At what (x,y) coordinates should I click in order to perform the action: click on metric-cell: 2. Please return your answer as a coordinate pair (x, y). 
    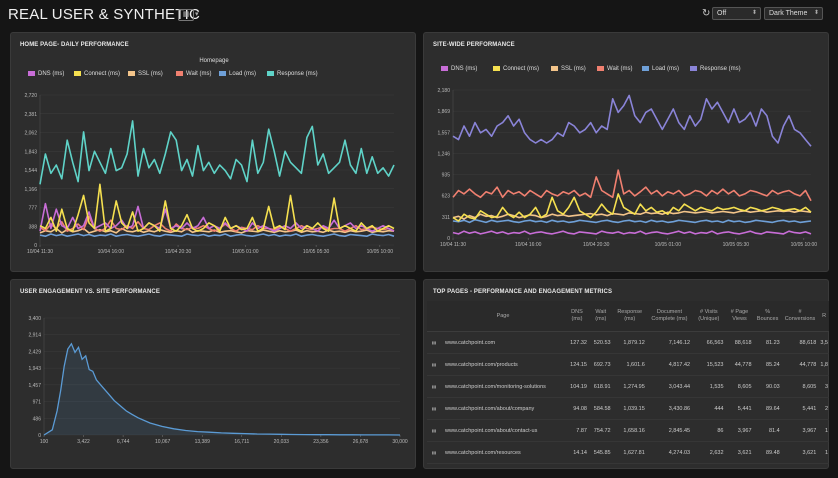
    Looking at the image, I should click on (823, 408).